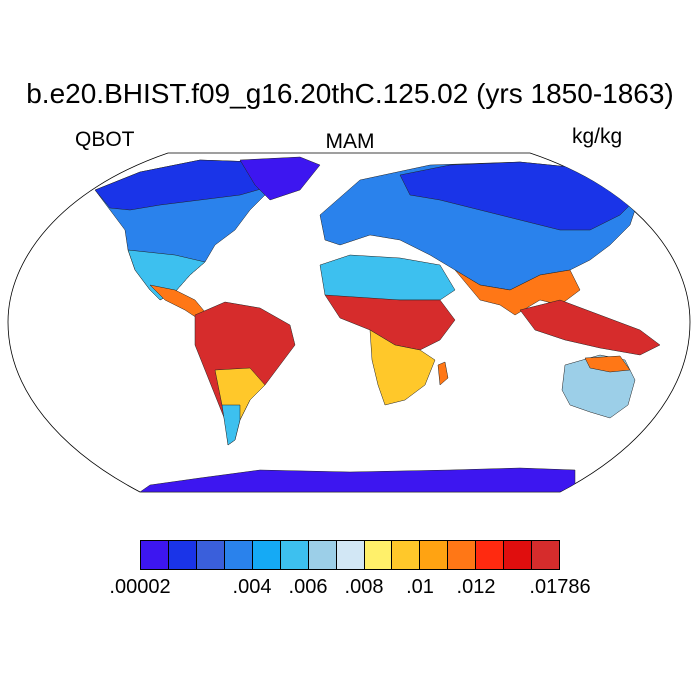 Image resolution: width=700 pixels, height=700 pixels. I want to click on colorbar-tick-label: .008, so click(364, 587).